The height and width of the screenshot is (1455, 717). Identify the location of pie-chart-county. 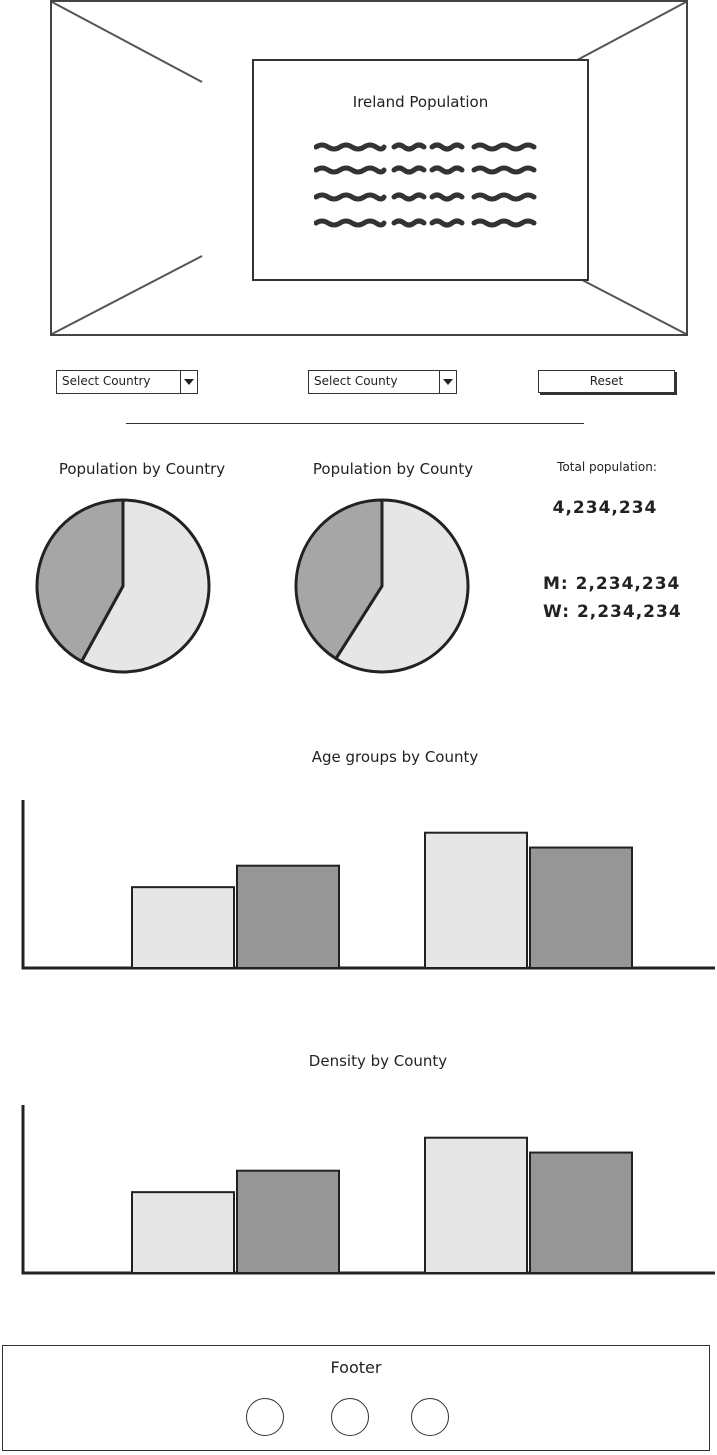
(382, 586).